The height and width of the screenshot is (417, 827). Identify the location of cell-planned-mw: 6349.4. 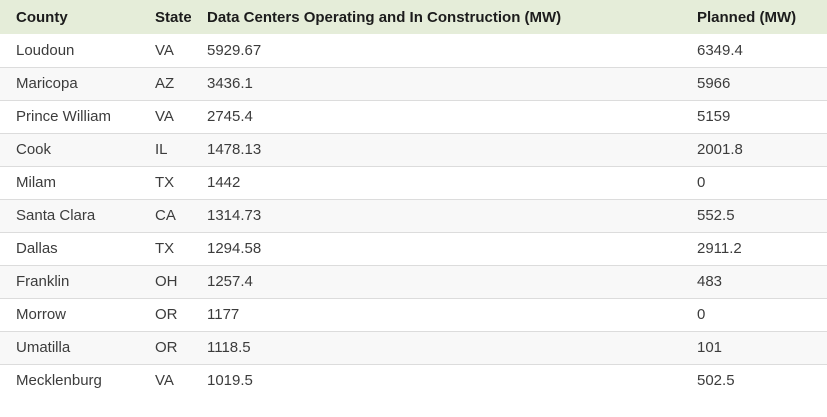
(720, 50).